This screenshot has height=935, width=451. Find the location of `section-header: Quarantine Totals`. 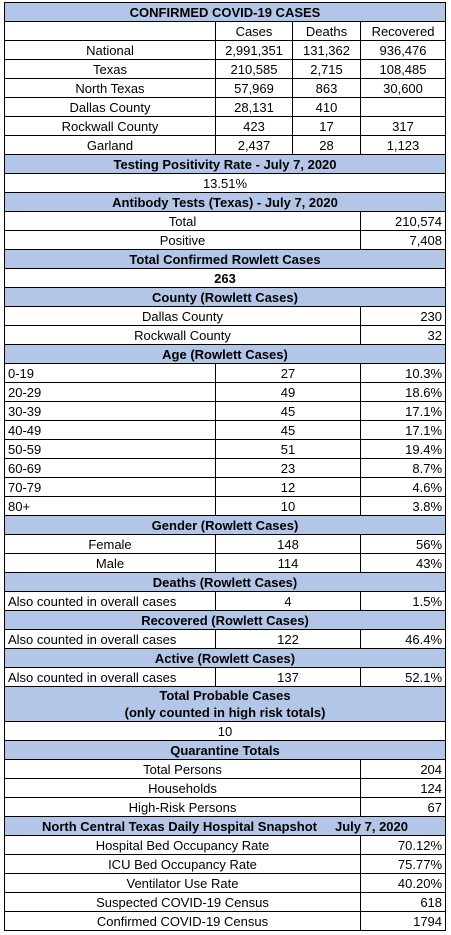

section-header: Quarantine Totals is located at coordinates (225, 750).